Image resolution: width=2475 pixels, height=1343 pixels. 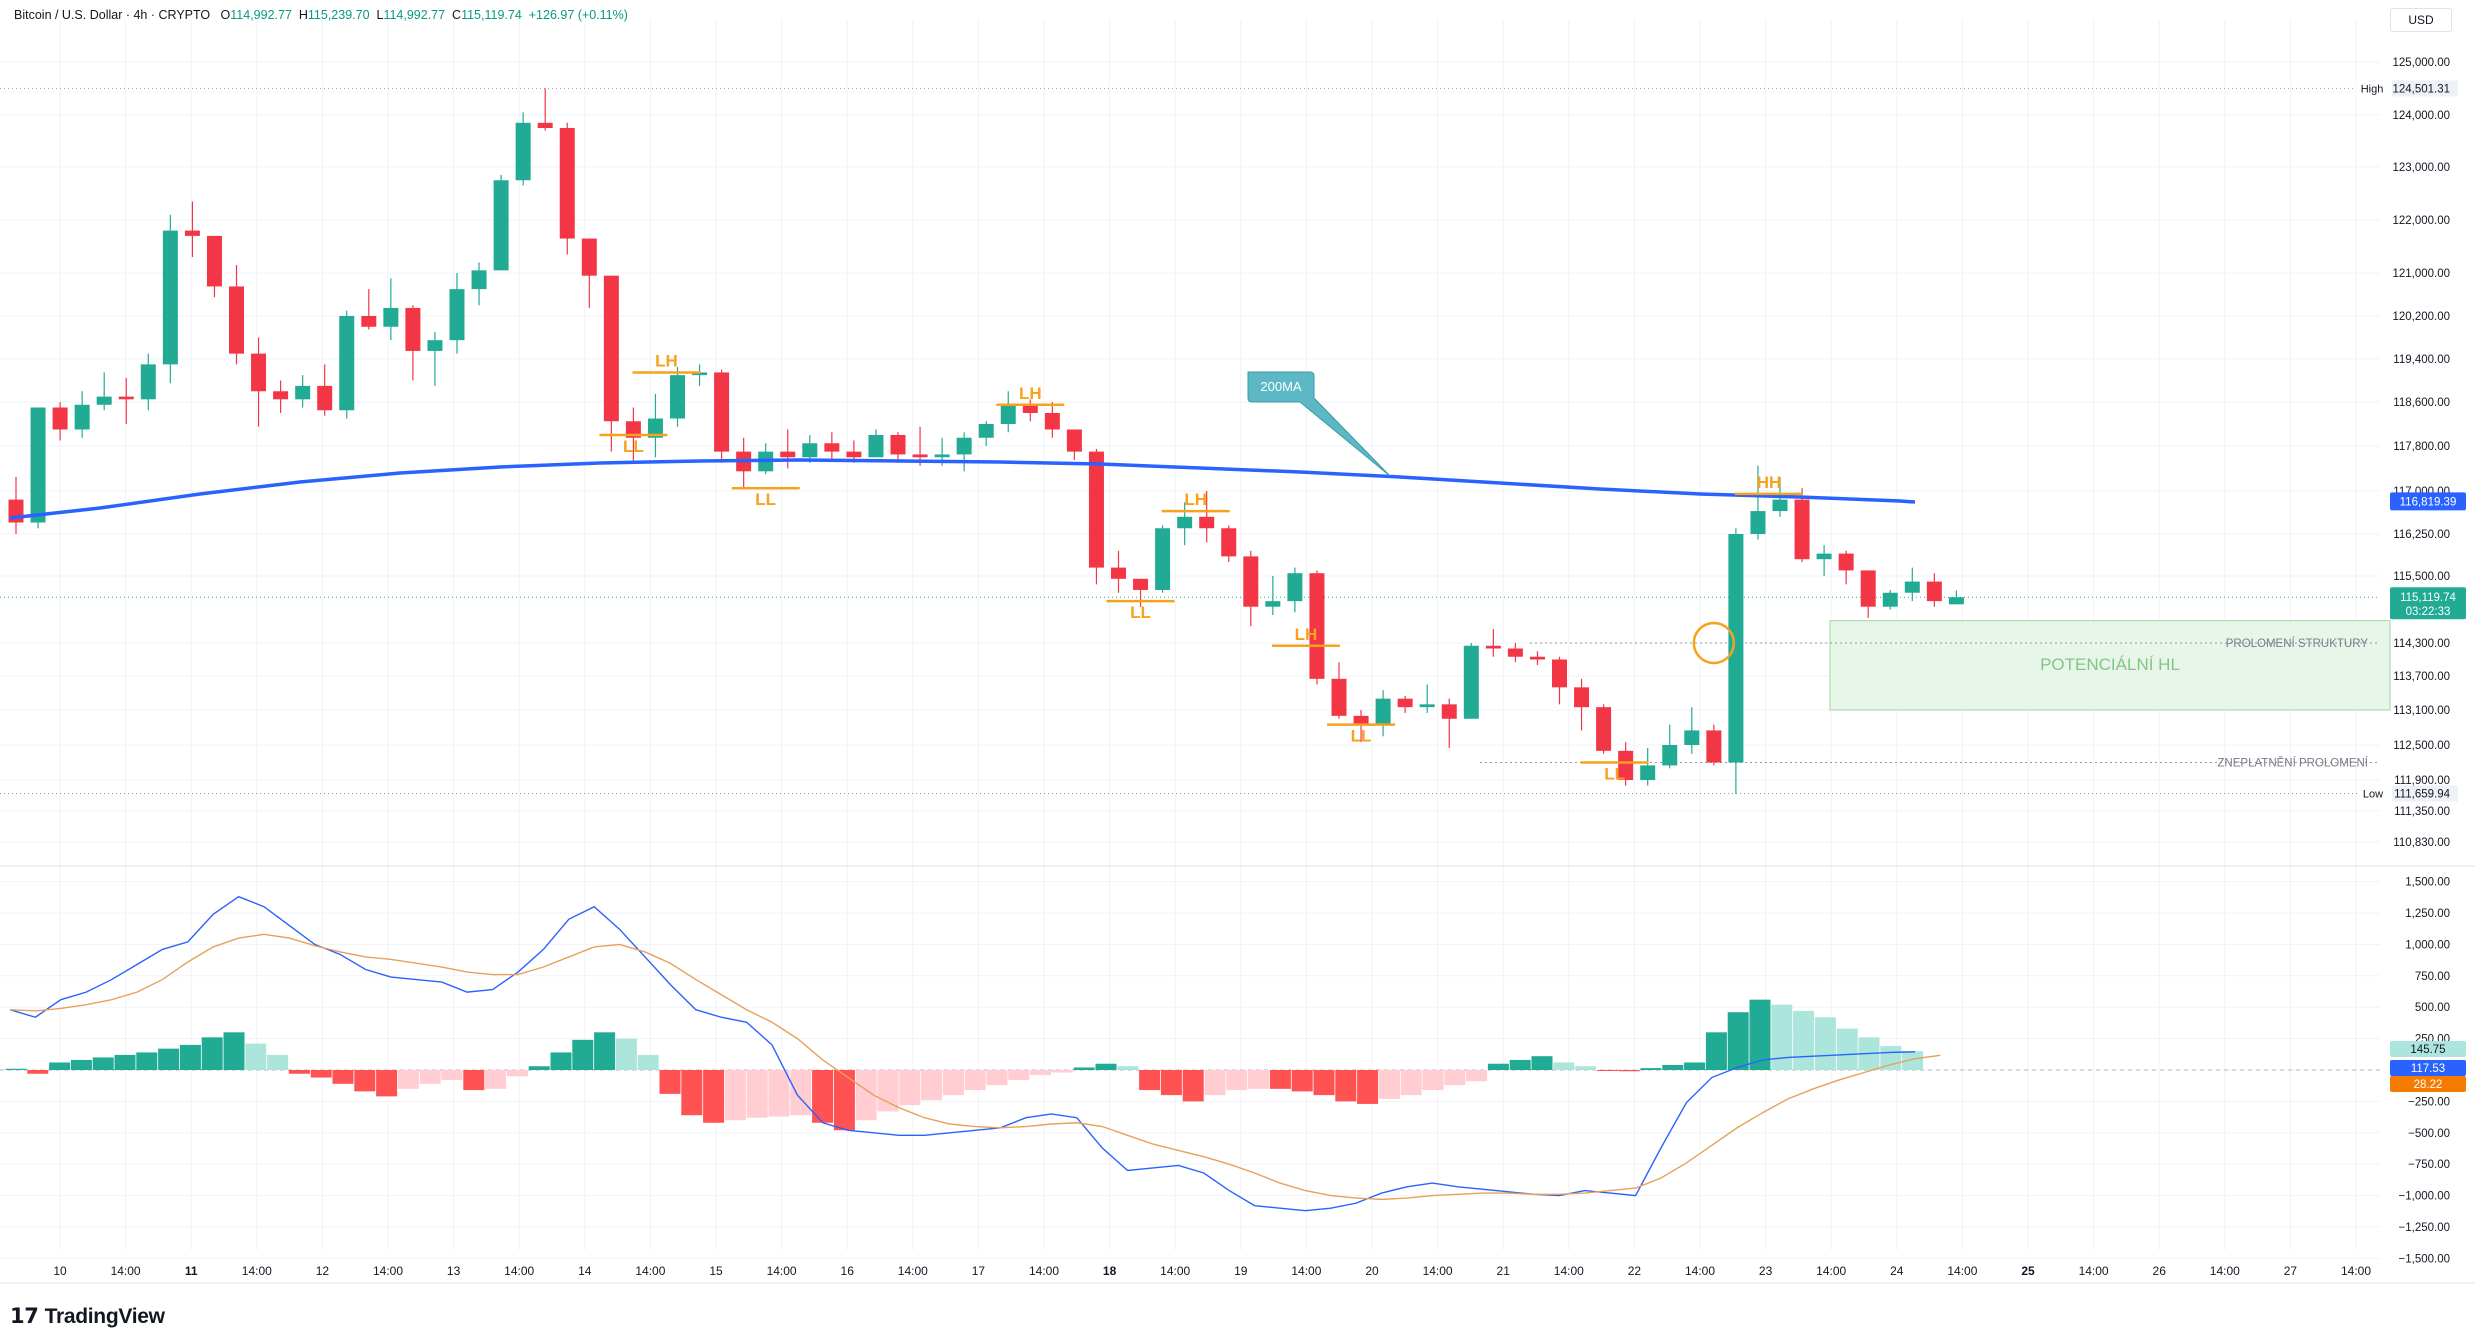 What do you see at coordinates (1897, 1271) in the screenshot?
I see `time-tick-label: 24` at bounding box center [1897, 1271].